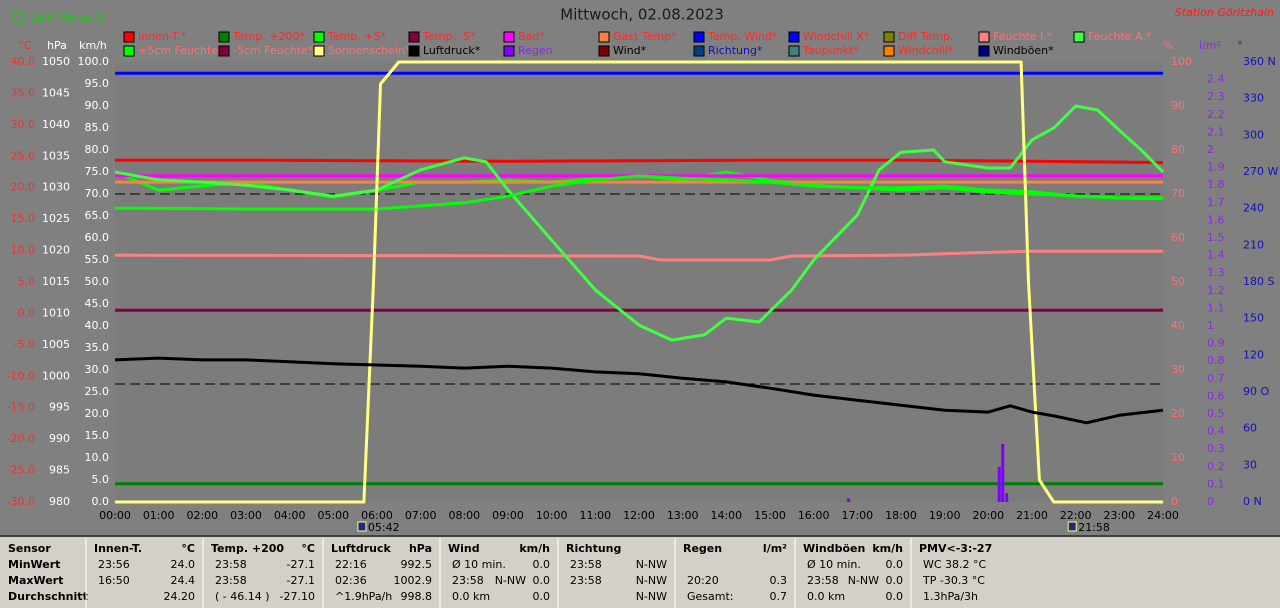 The height and width of the screenshot is (608, 1280). What do you see at coordinates (1253, 318) in the screenshot?
I see `y-tick-label: 150` at bounding box center [1253, 318].